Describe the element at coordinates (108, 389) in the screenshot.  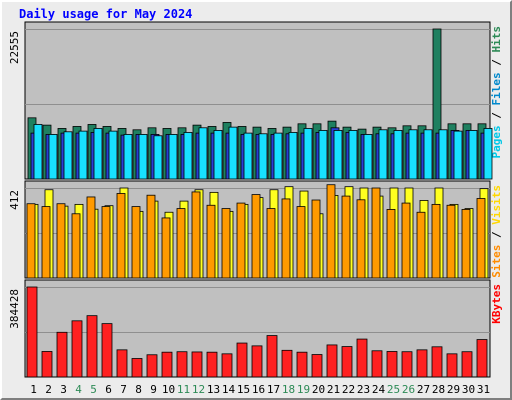
I see `x-tick-label-6: 6` at that location.